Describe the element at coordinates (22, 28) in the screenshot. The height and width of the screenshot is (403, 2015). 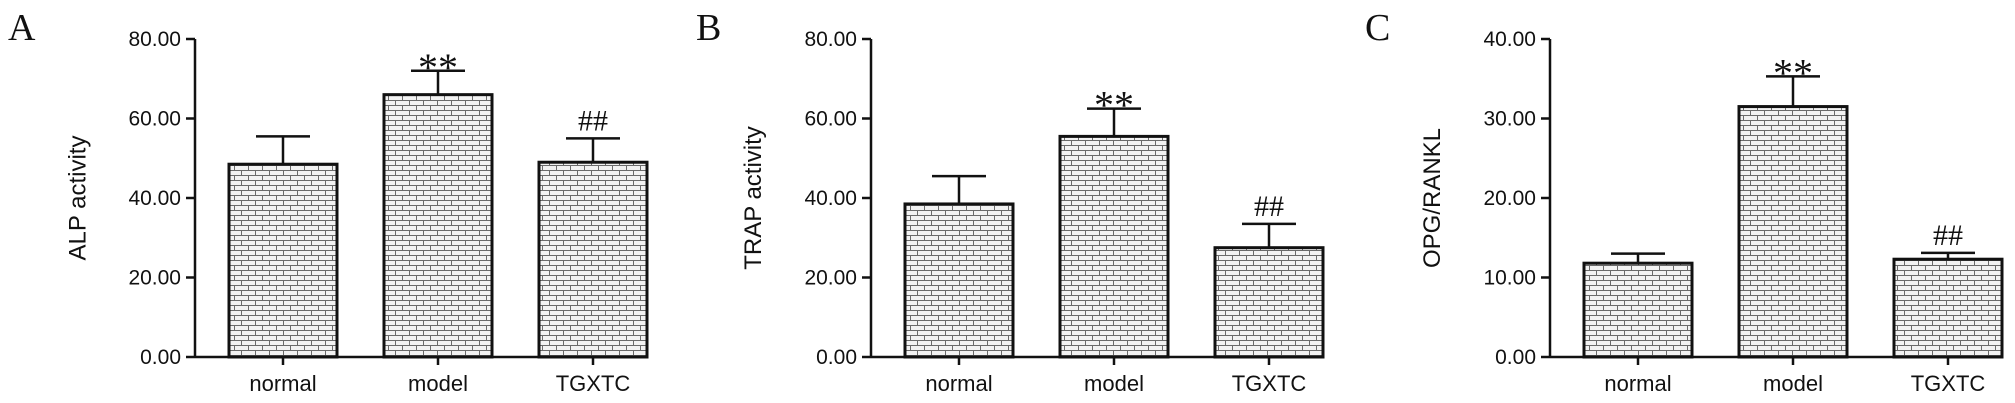
I see `panel-letter: A` at that location.